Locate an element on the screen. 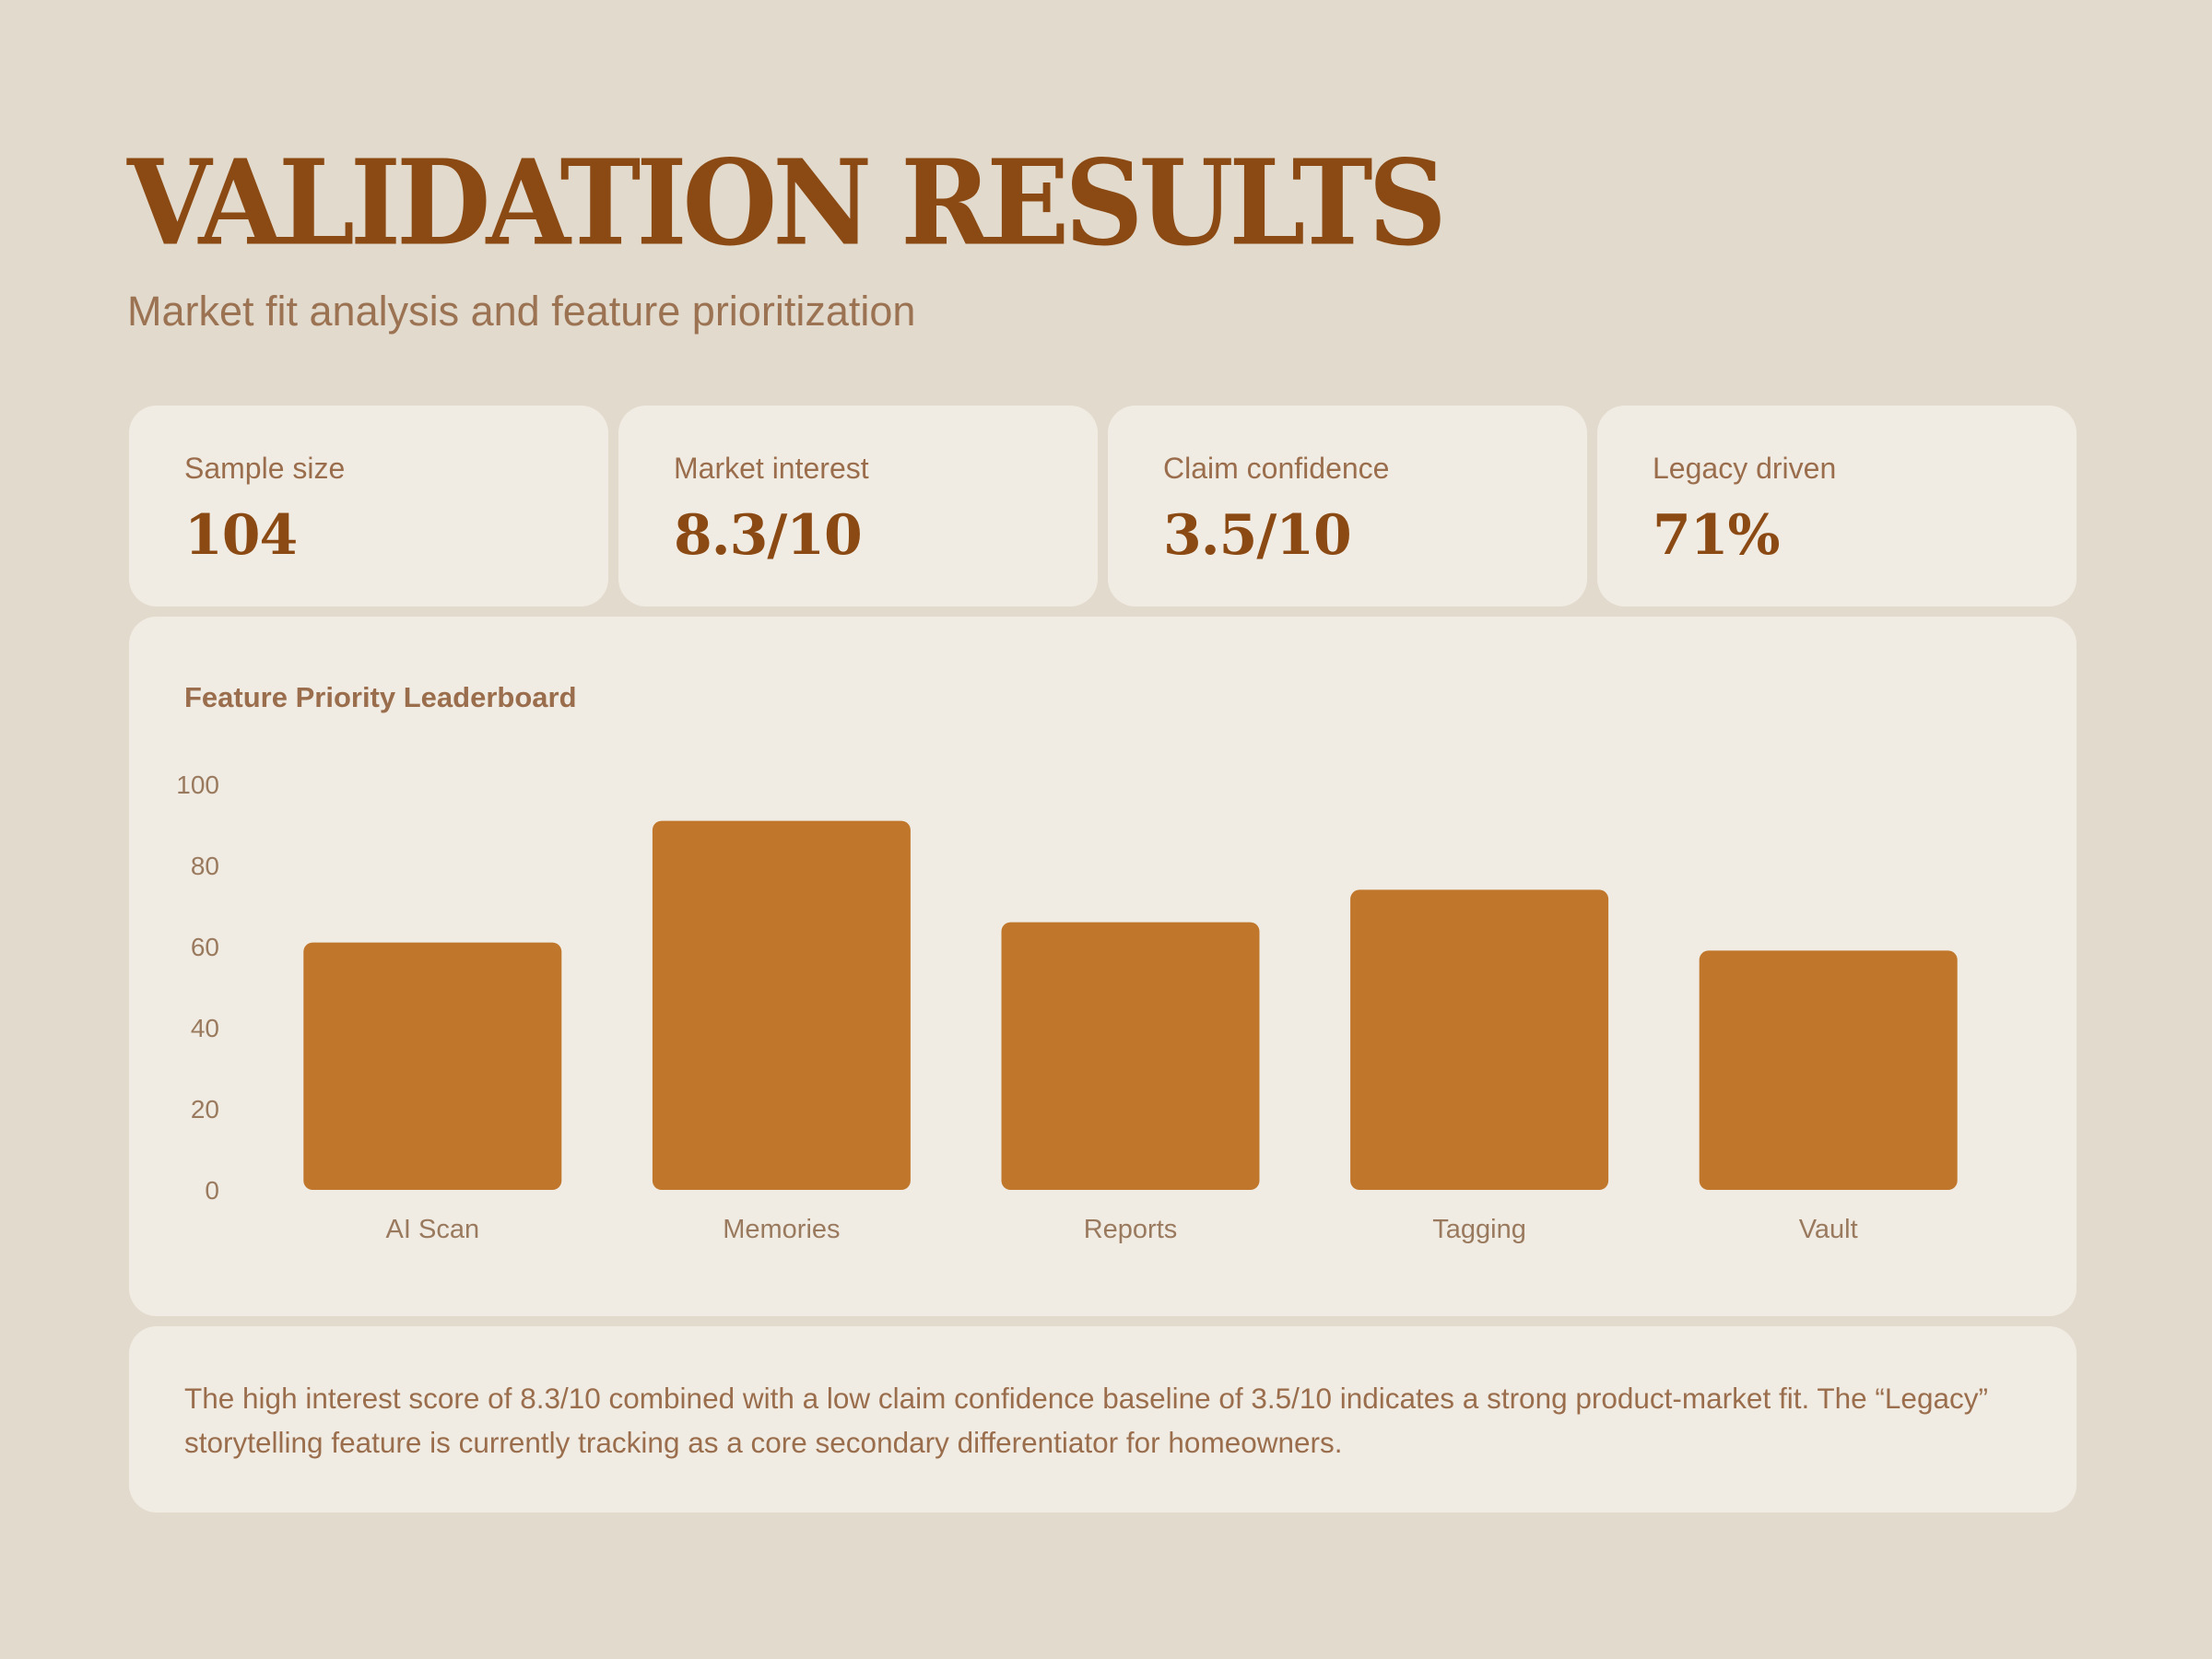  stat-label: Legacy driven is located at coordinates (1745, 468).